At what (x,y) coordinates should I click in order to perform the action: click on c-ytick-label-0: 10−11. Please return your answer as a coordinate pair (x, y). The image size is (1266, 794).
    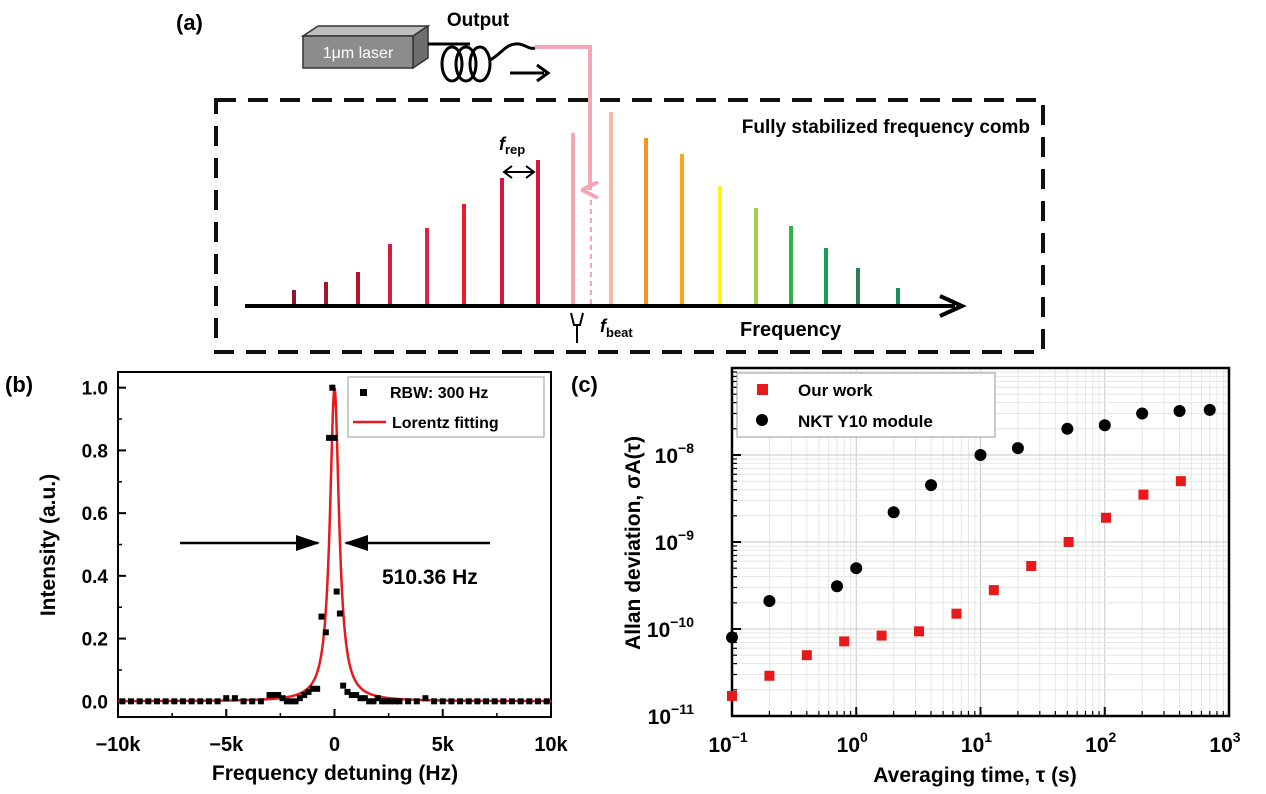
    Looking at the image, I should click on (671, 715).